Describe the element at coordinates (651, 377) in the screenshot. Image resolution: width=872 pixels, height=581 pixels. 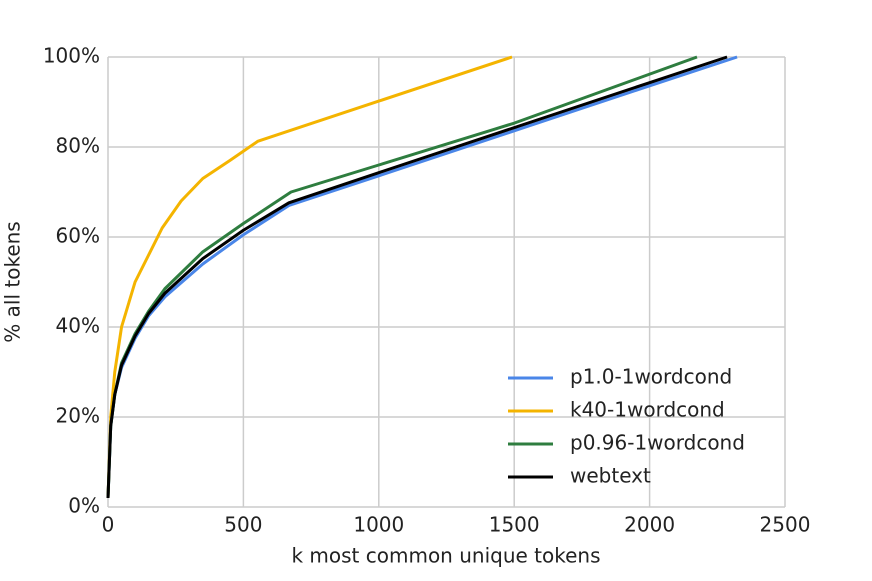
I see `legend-label: p1.0-1wordcond` at that location.